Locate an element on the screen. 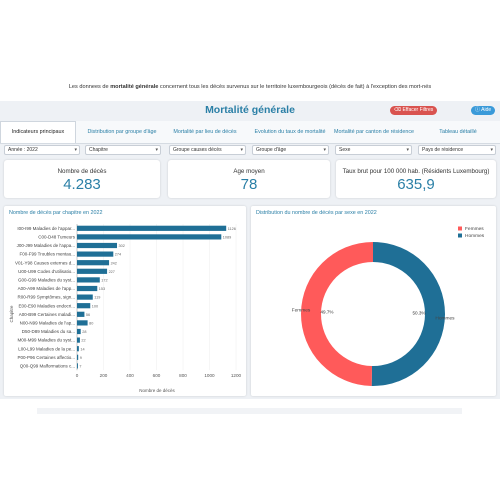 The width and height of the screenshot is (500, 500). slice-name-label: Hommes is located at coordinates (445, 319).